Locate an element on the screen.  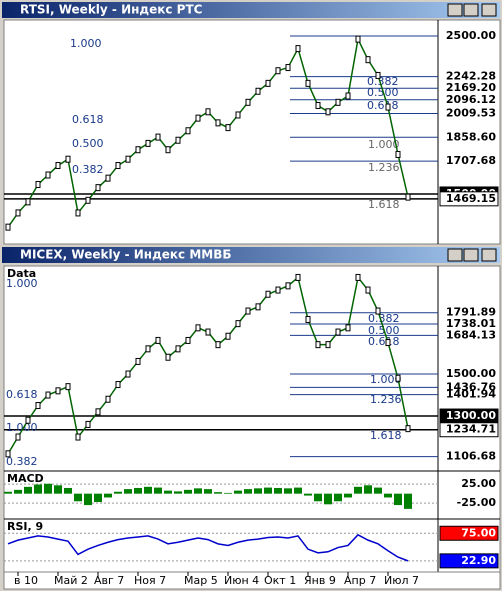
y-tick-label: 1234.71 is located at coordinates (471, 429).